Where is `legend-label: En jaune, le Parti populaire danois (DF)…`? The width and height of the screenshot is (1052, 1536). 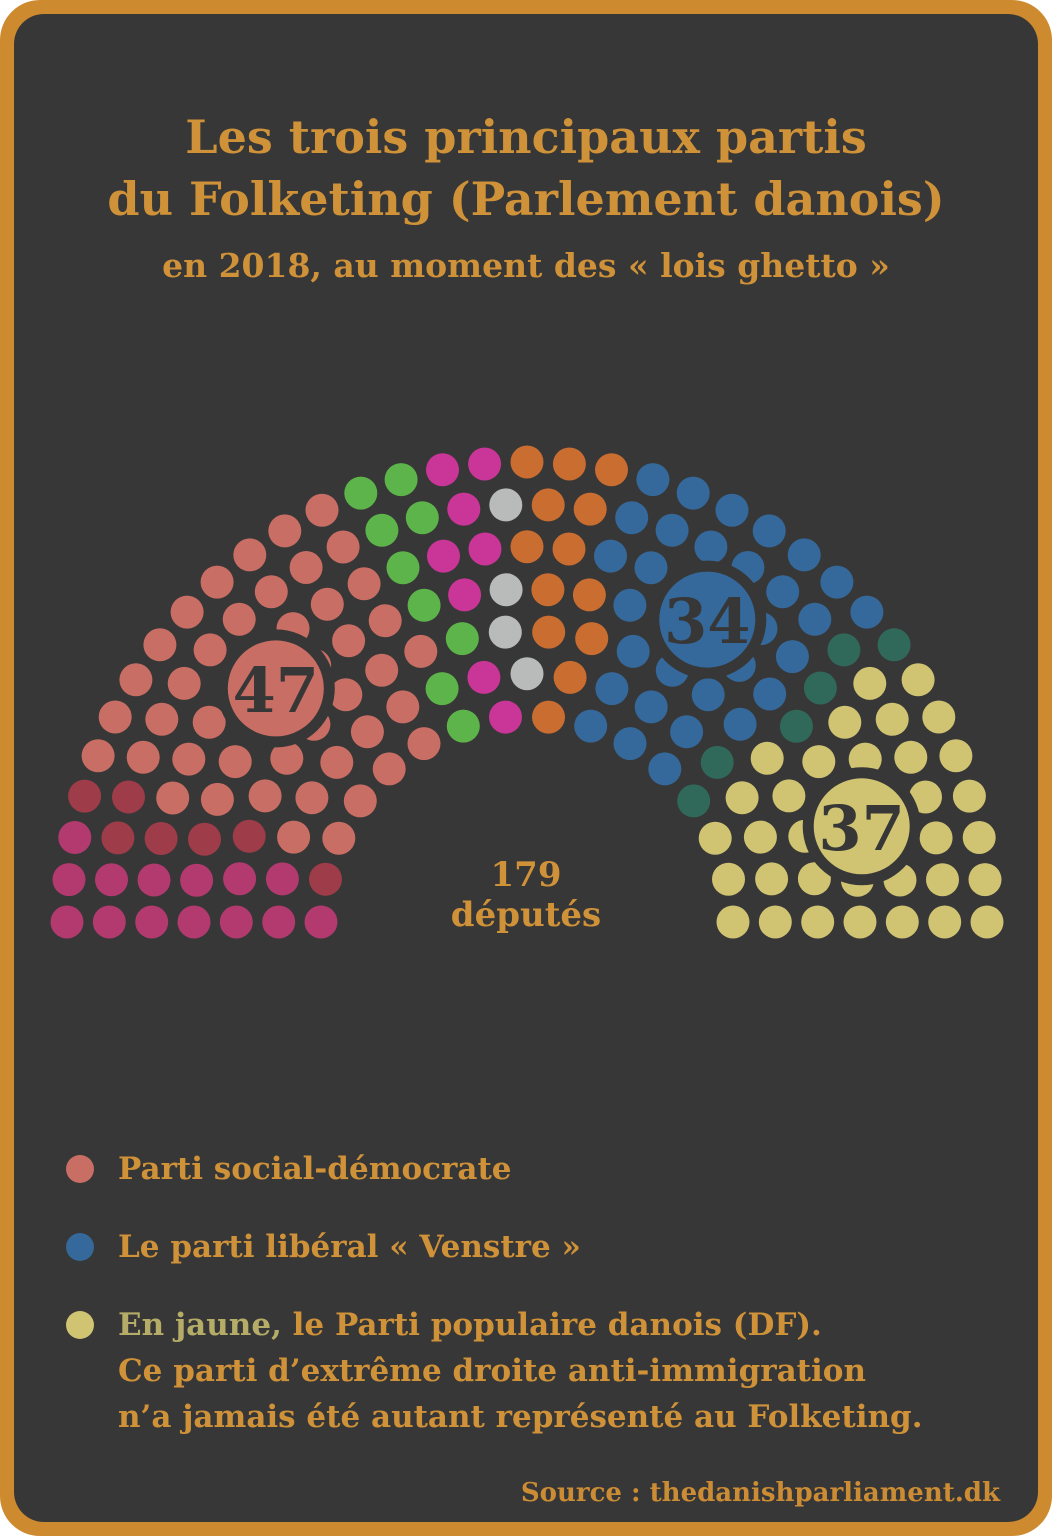 legend-label: En jaune, le Parti populaire danois (DF)… is located at coordinates (520, 1371).